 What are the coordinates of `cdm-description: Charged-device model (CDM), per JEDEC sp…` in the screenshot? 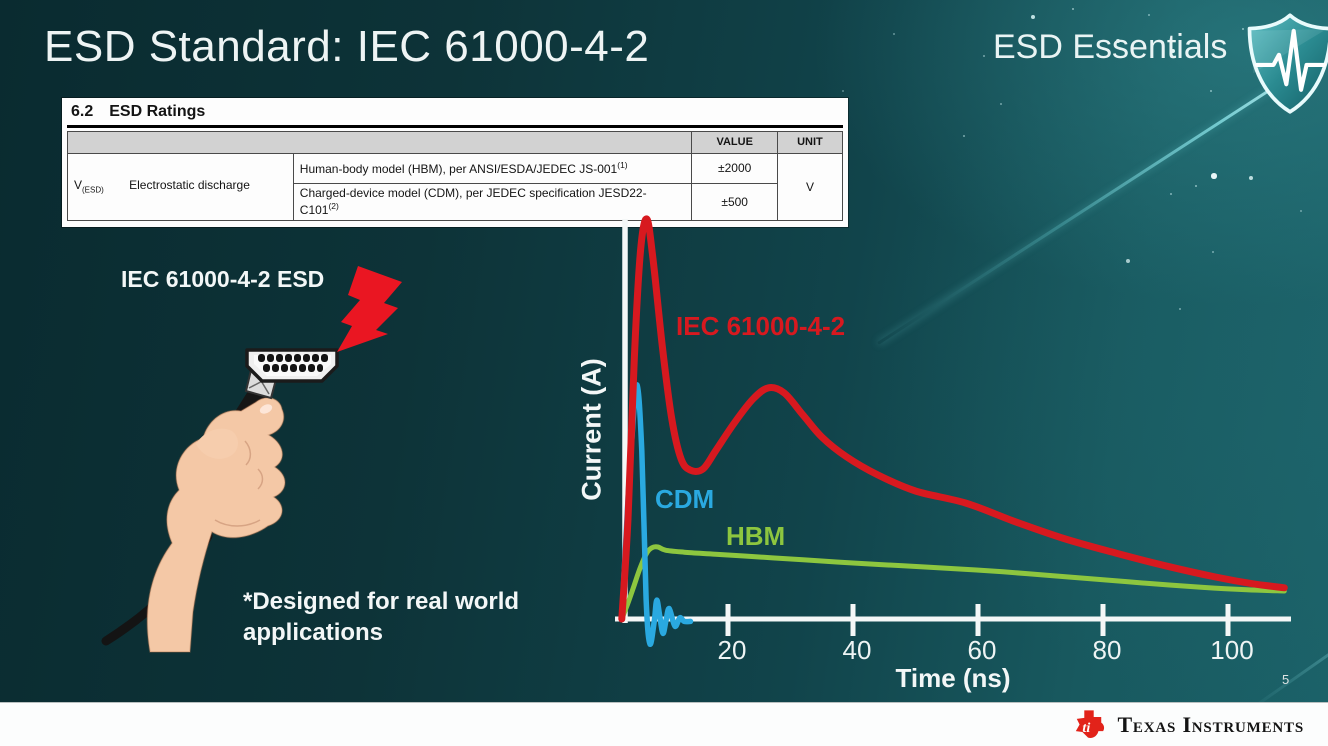 It's located at (492, 202).